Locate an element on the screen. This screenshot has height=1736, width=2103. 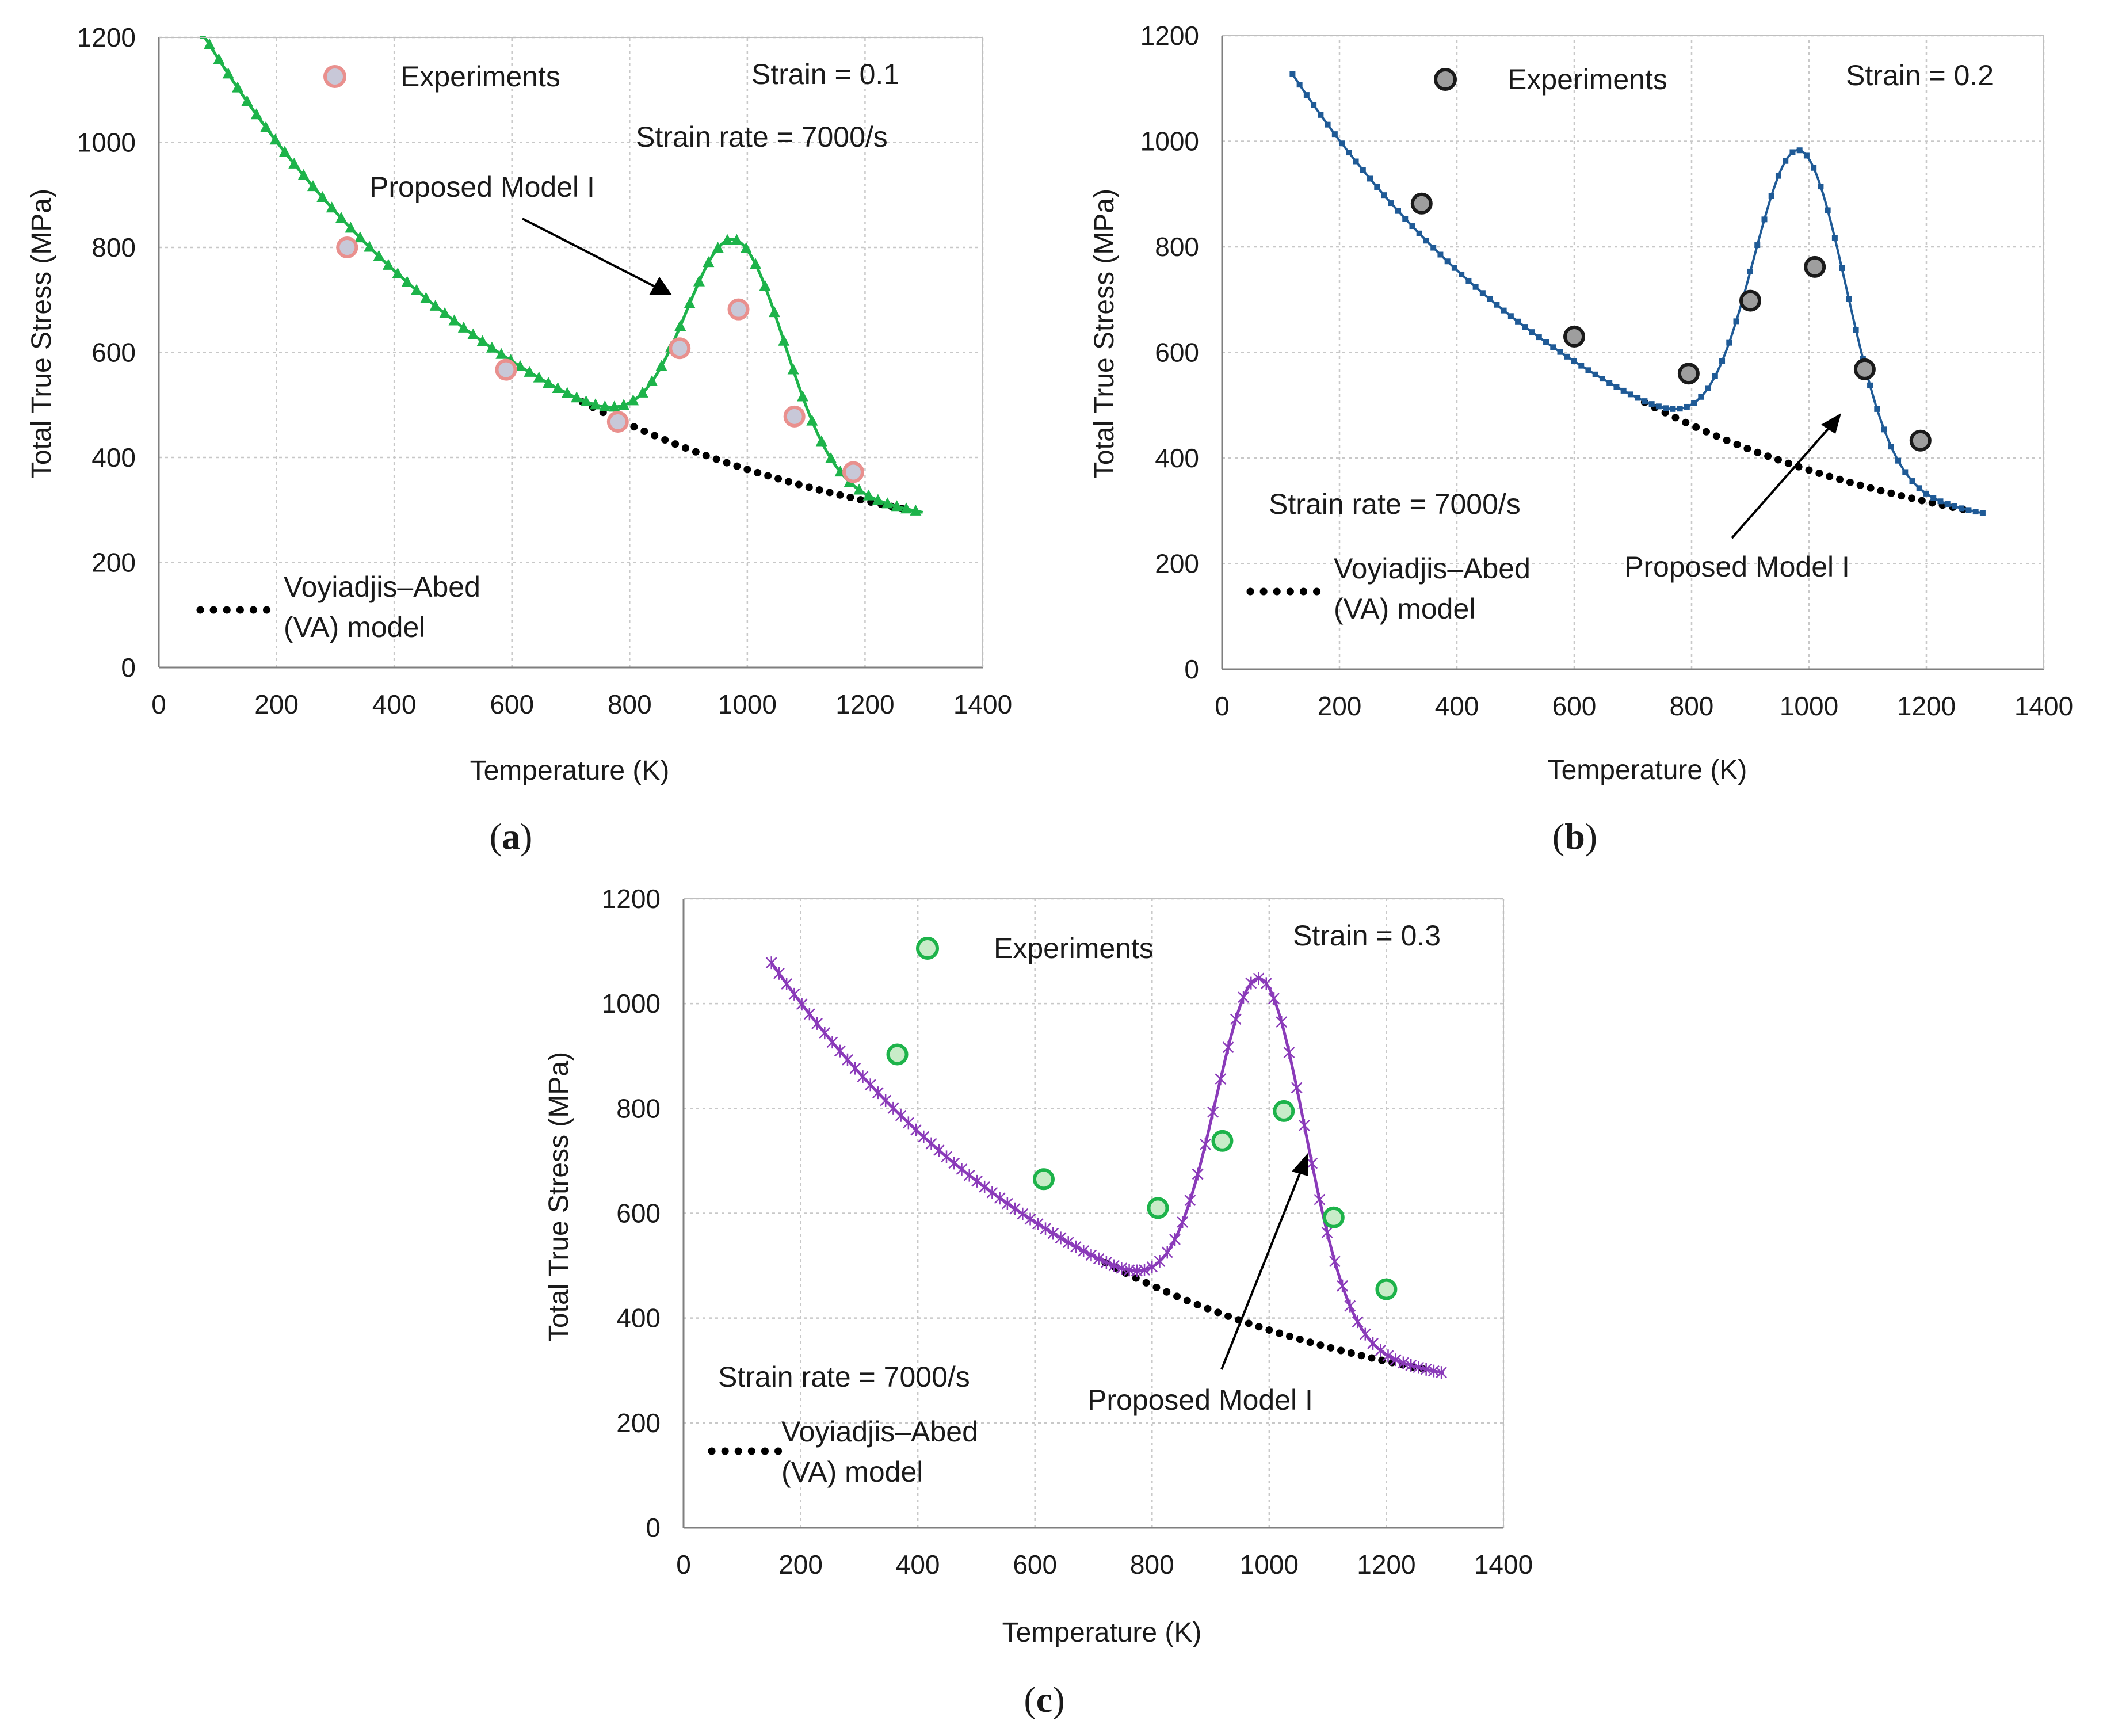
panel-a-y-tick-label: 800 is located at coordinates (113, 247).